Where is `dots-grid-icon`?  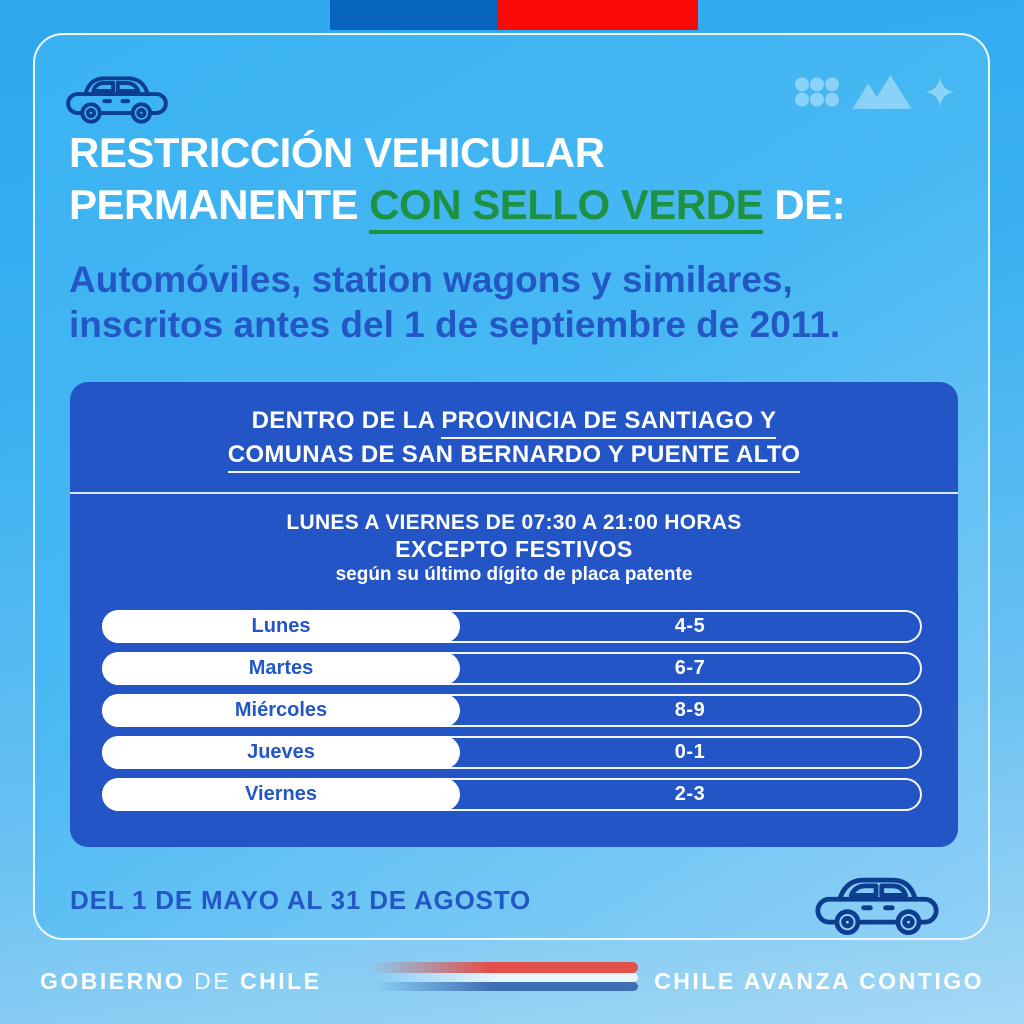
dots-grid-icon is located at coordinates (817, 92).